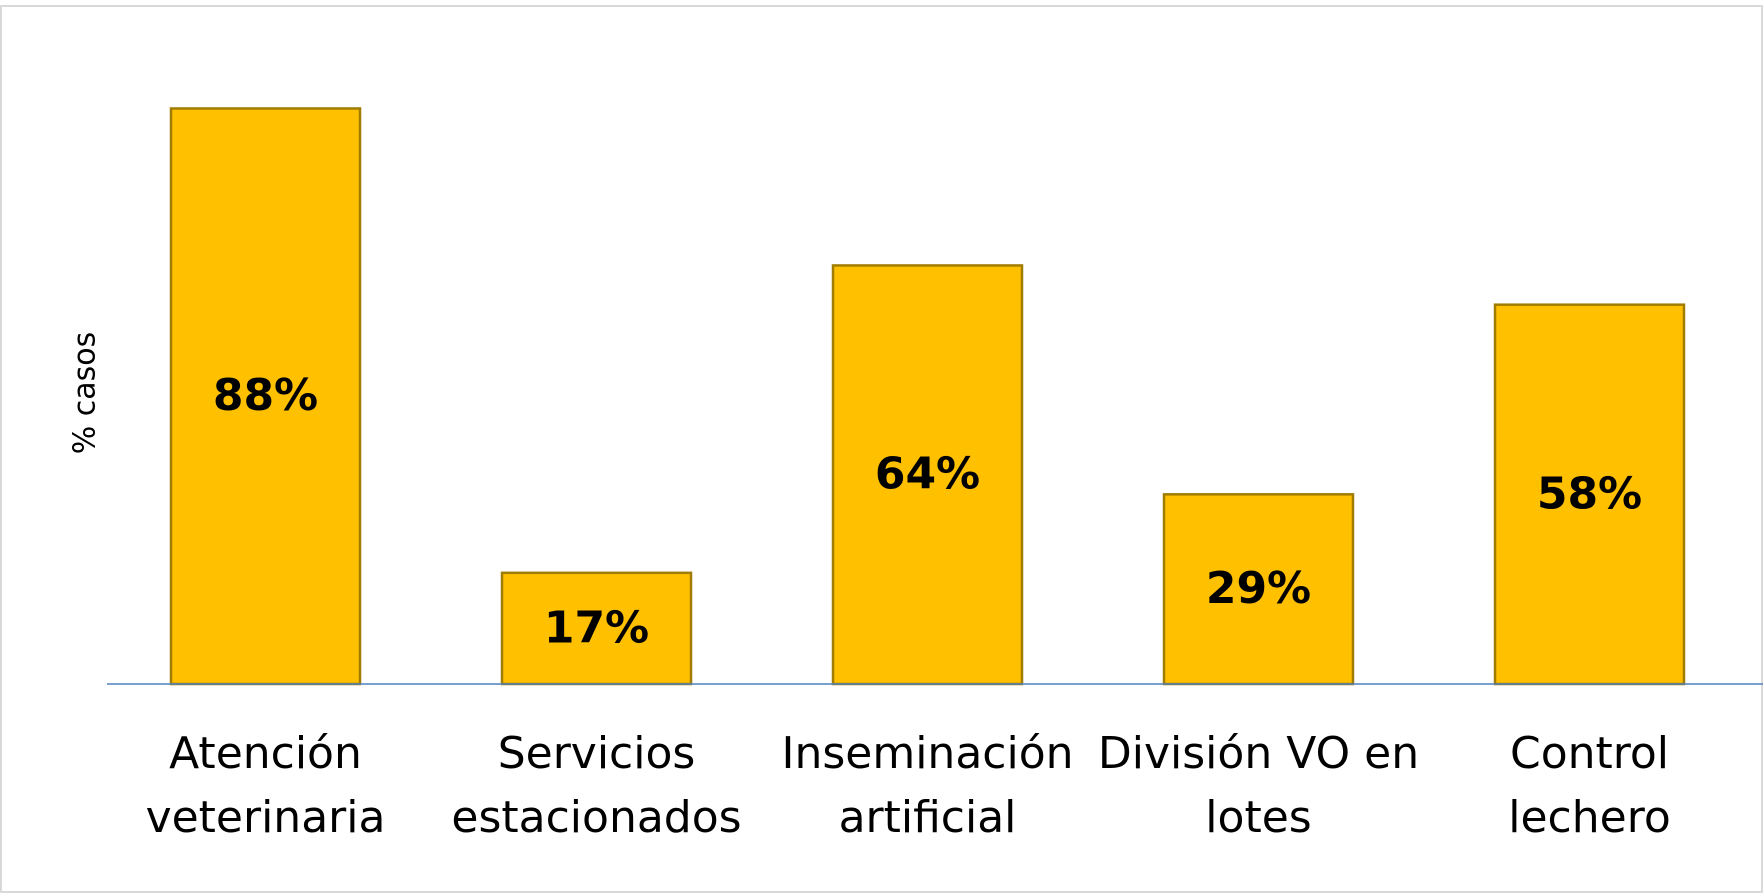 This screenshot has width=1763, height=894. I want to click on data-label: 64%, so click(927, 474).